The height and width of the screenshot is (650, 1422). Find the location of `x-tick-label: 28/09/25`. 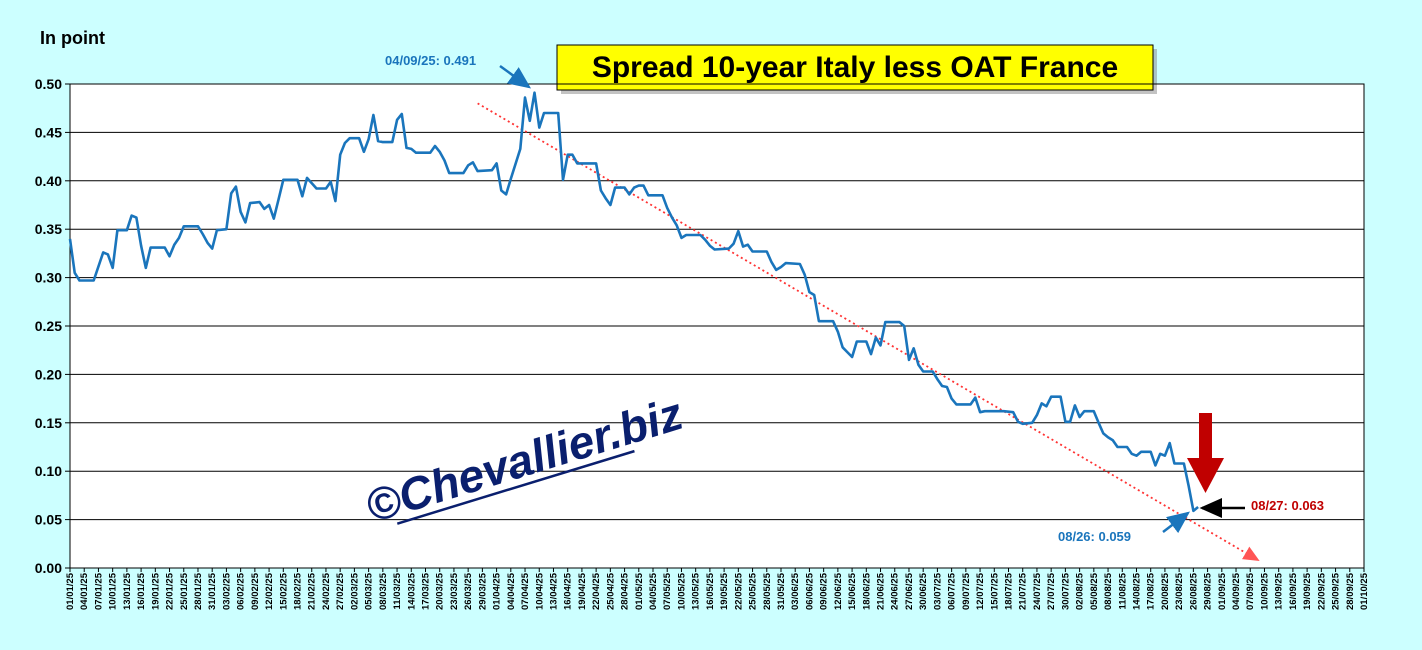

x-tick-label: 28/09/25 is located at coordinates (1350, 591).